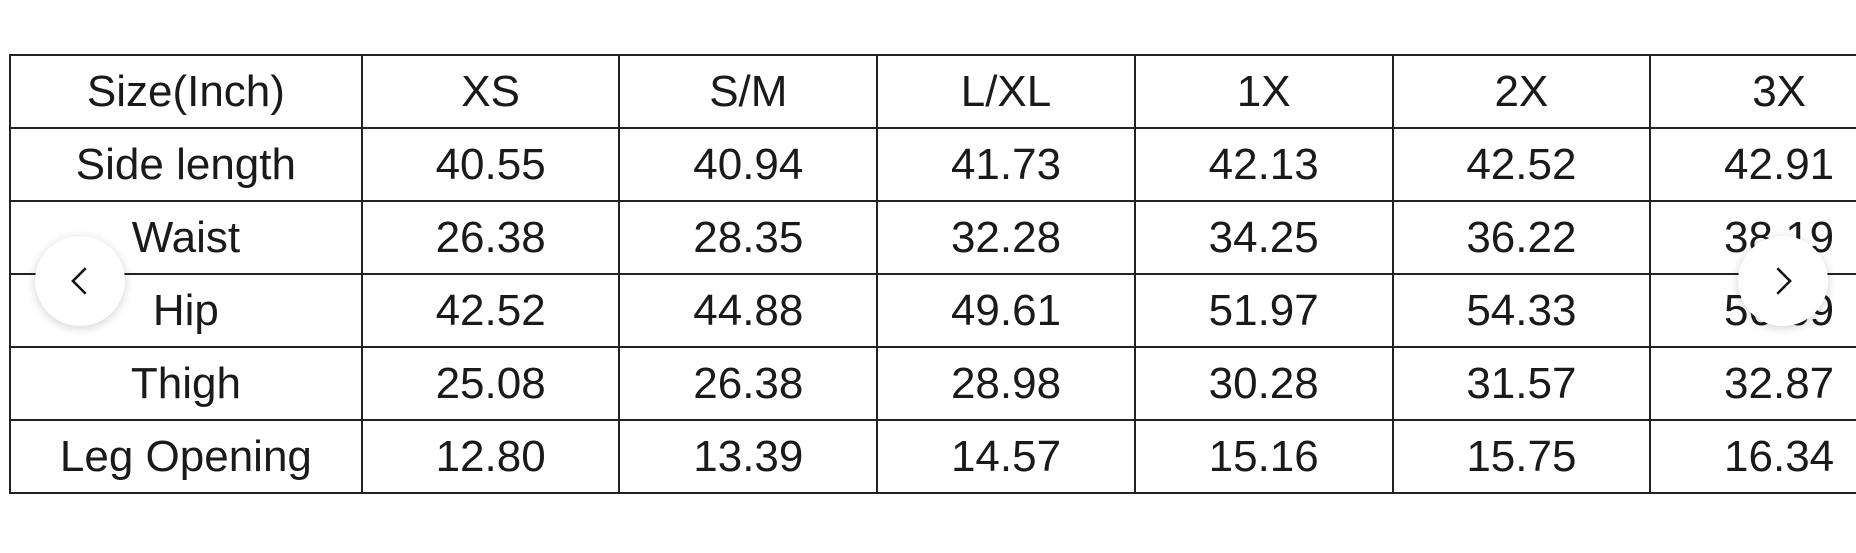 This screenshot has width=1856, height=553. I want to click on table-cell: 25.08, so click(490, 383).